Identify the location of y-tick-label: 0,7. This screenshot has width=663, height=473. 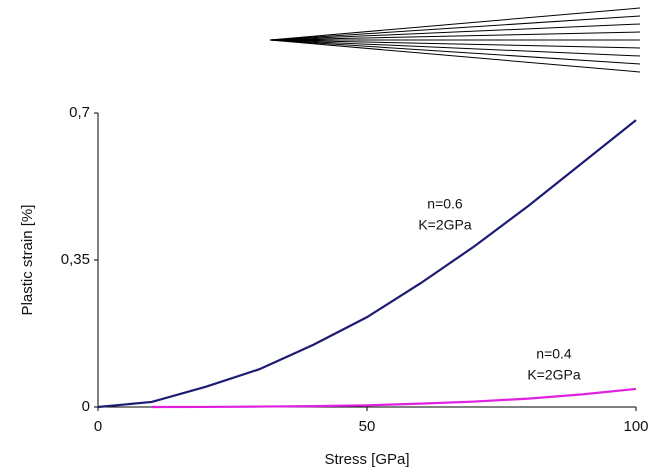
(79, 112).